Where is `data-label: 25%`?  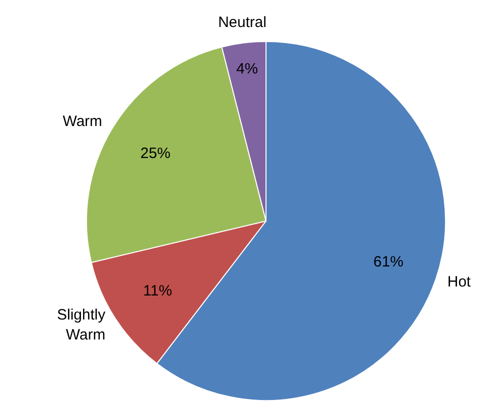
data-label: 25% is located at coordinates (155, 153).